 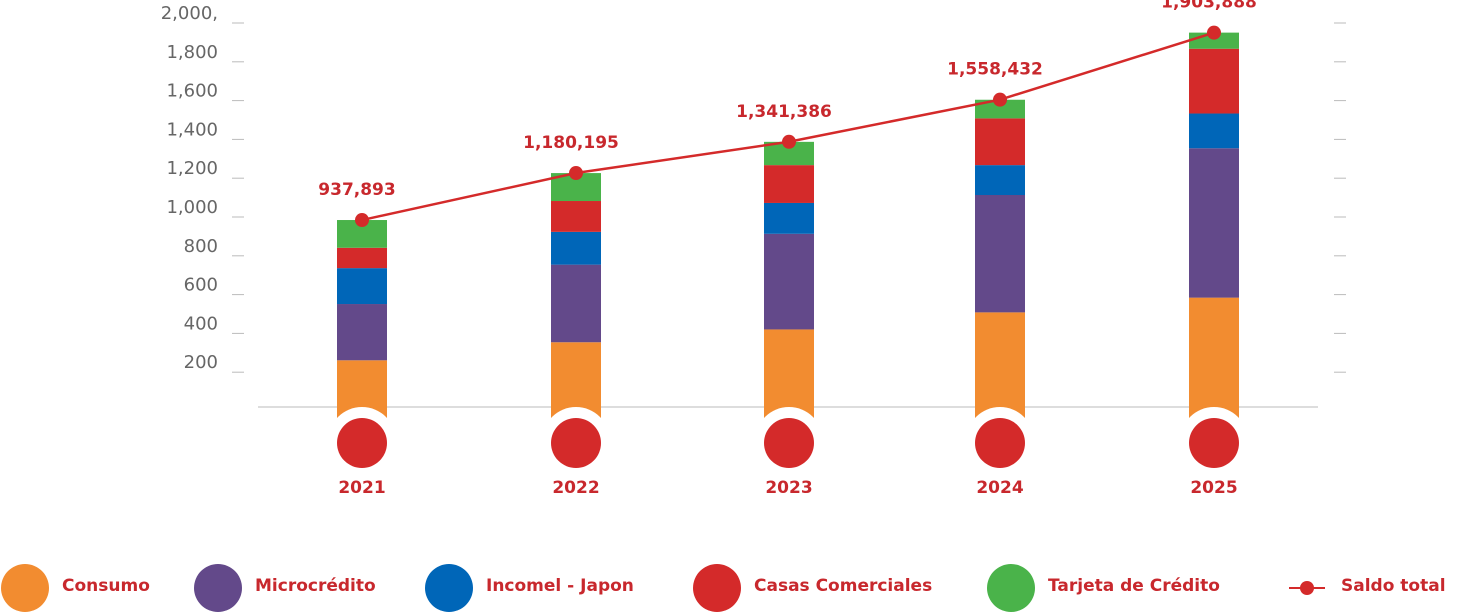 What do you see at coordinates (192, 52) in the screenshot?
I see `y-tick-label: 1,800` at bounding box center [192, 52].